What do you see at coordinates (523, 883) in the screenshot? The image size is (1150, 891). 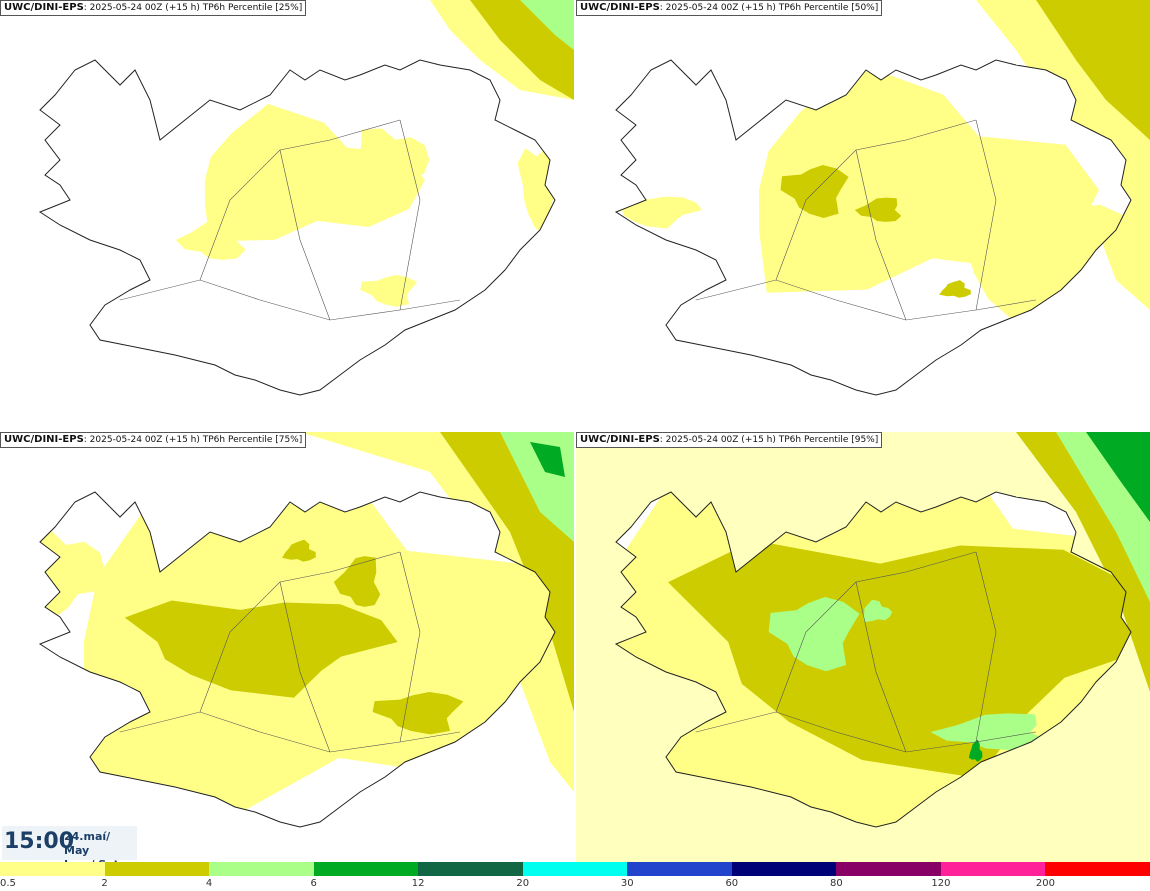 I see `legend-tick: 20` at bounding box center [523, 883].